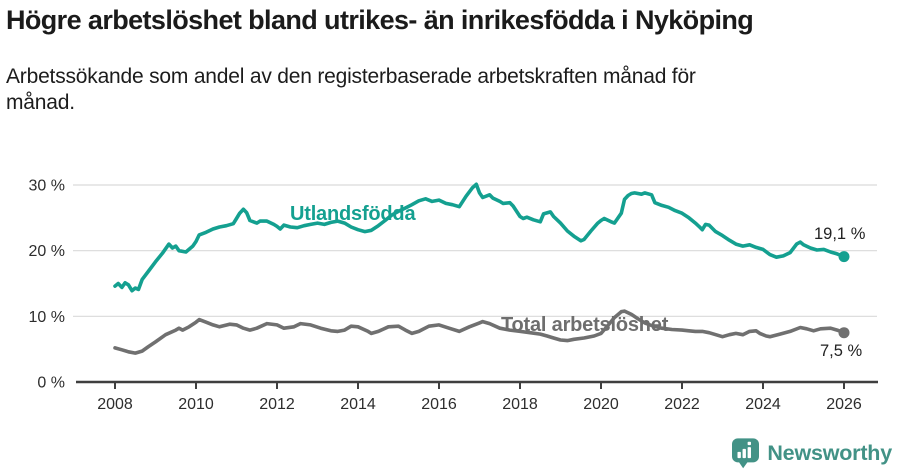 The width and height of the screenshot is (900, 474). I want to click on newsworthy-branding: Newsworthy, so click(812, 453).